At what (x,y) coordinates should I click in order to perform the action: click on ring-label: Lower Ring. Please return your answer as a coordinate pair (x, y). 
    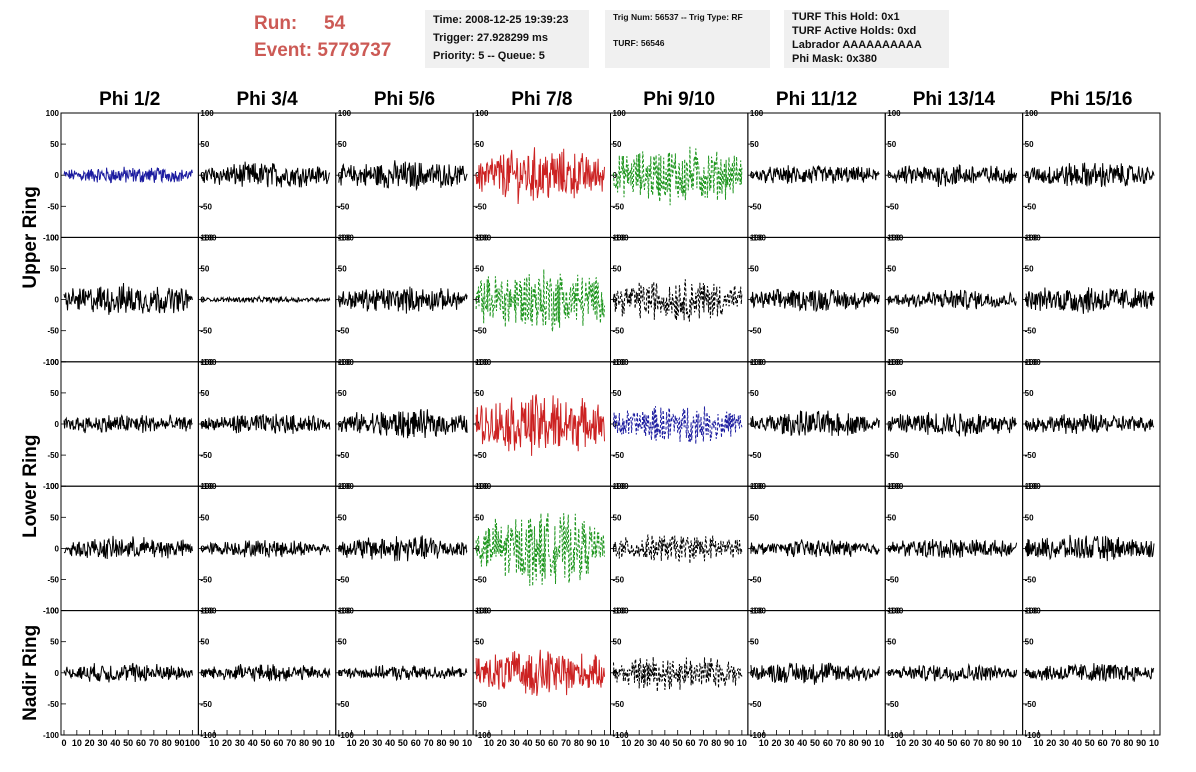
    Looking at the image, I should click on (30, 485).